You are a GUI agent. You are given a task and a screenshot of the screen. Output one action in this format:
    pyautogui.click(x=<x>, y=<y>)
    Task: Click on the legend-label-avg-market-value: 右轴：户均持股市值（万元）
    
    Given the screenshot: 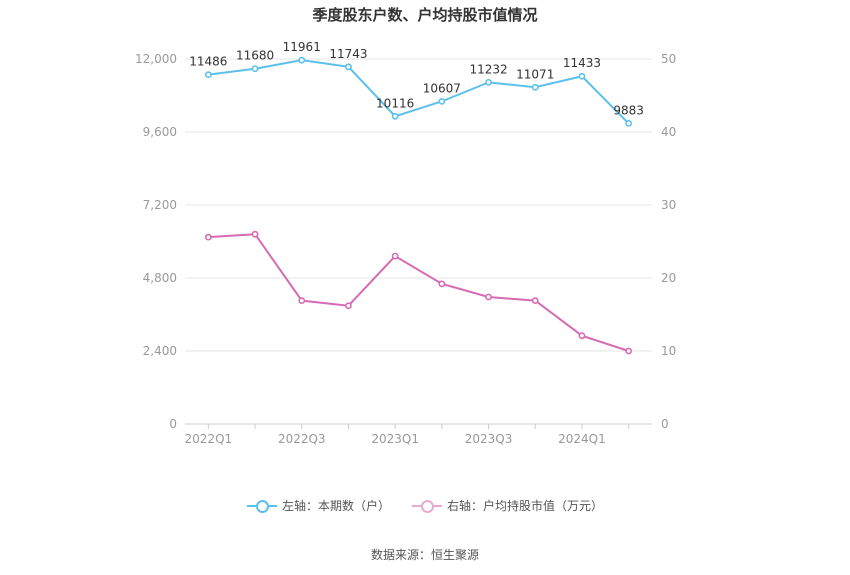 What is the action you would take?
    pyautogui.click(x=525, y=506)
    